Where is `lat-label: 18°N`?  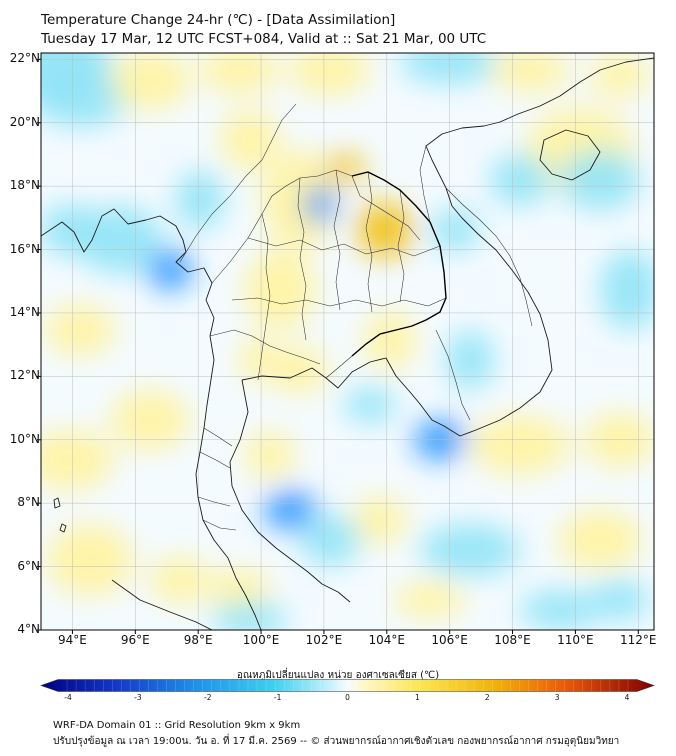
lat-label: 18°N is located at coordinates (24, 185).